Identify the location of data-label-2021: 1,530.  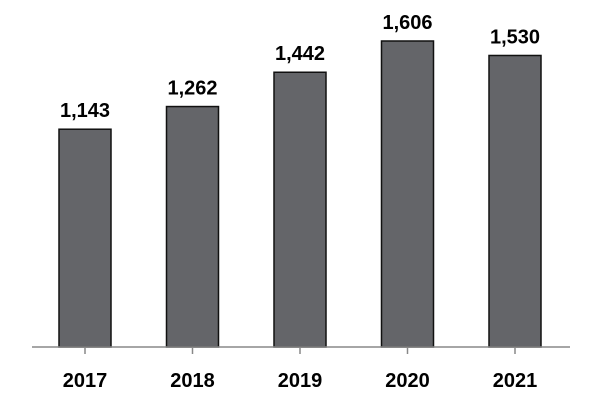
(515, 37).